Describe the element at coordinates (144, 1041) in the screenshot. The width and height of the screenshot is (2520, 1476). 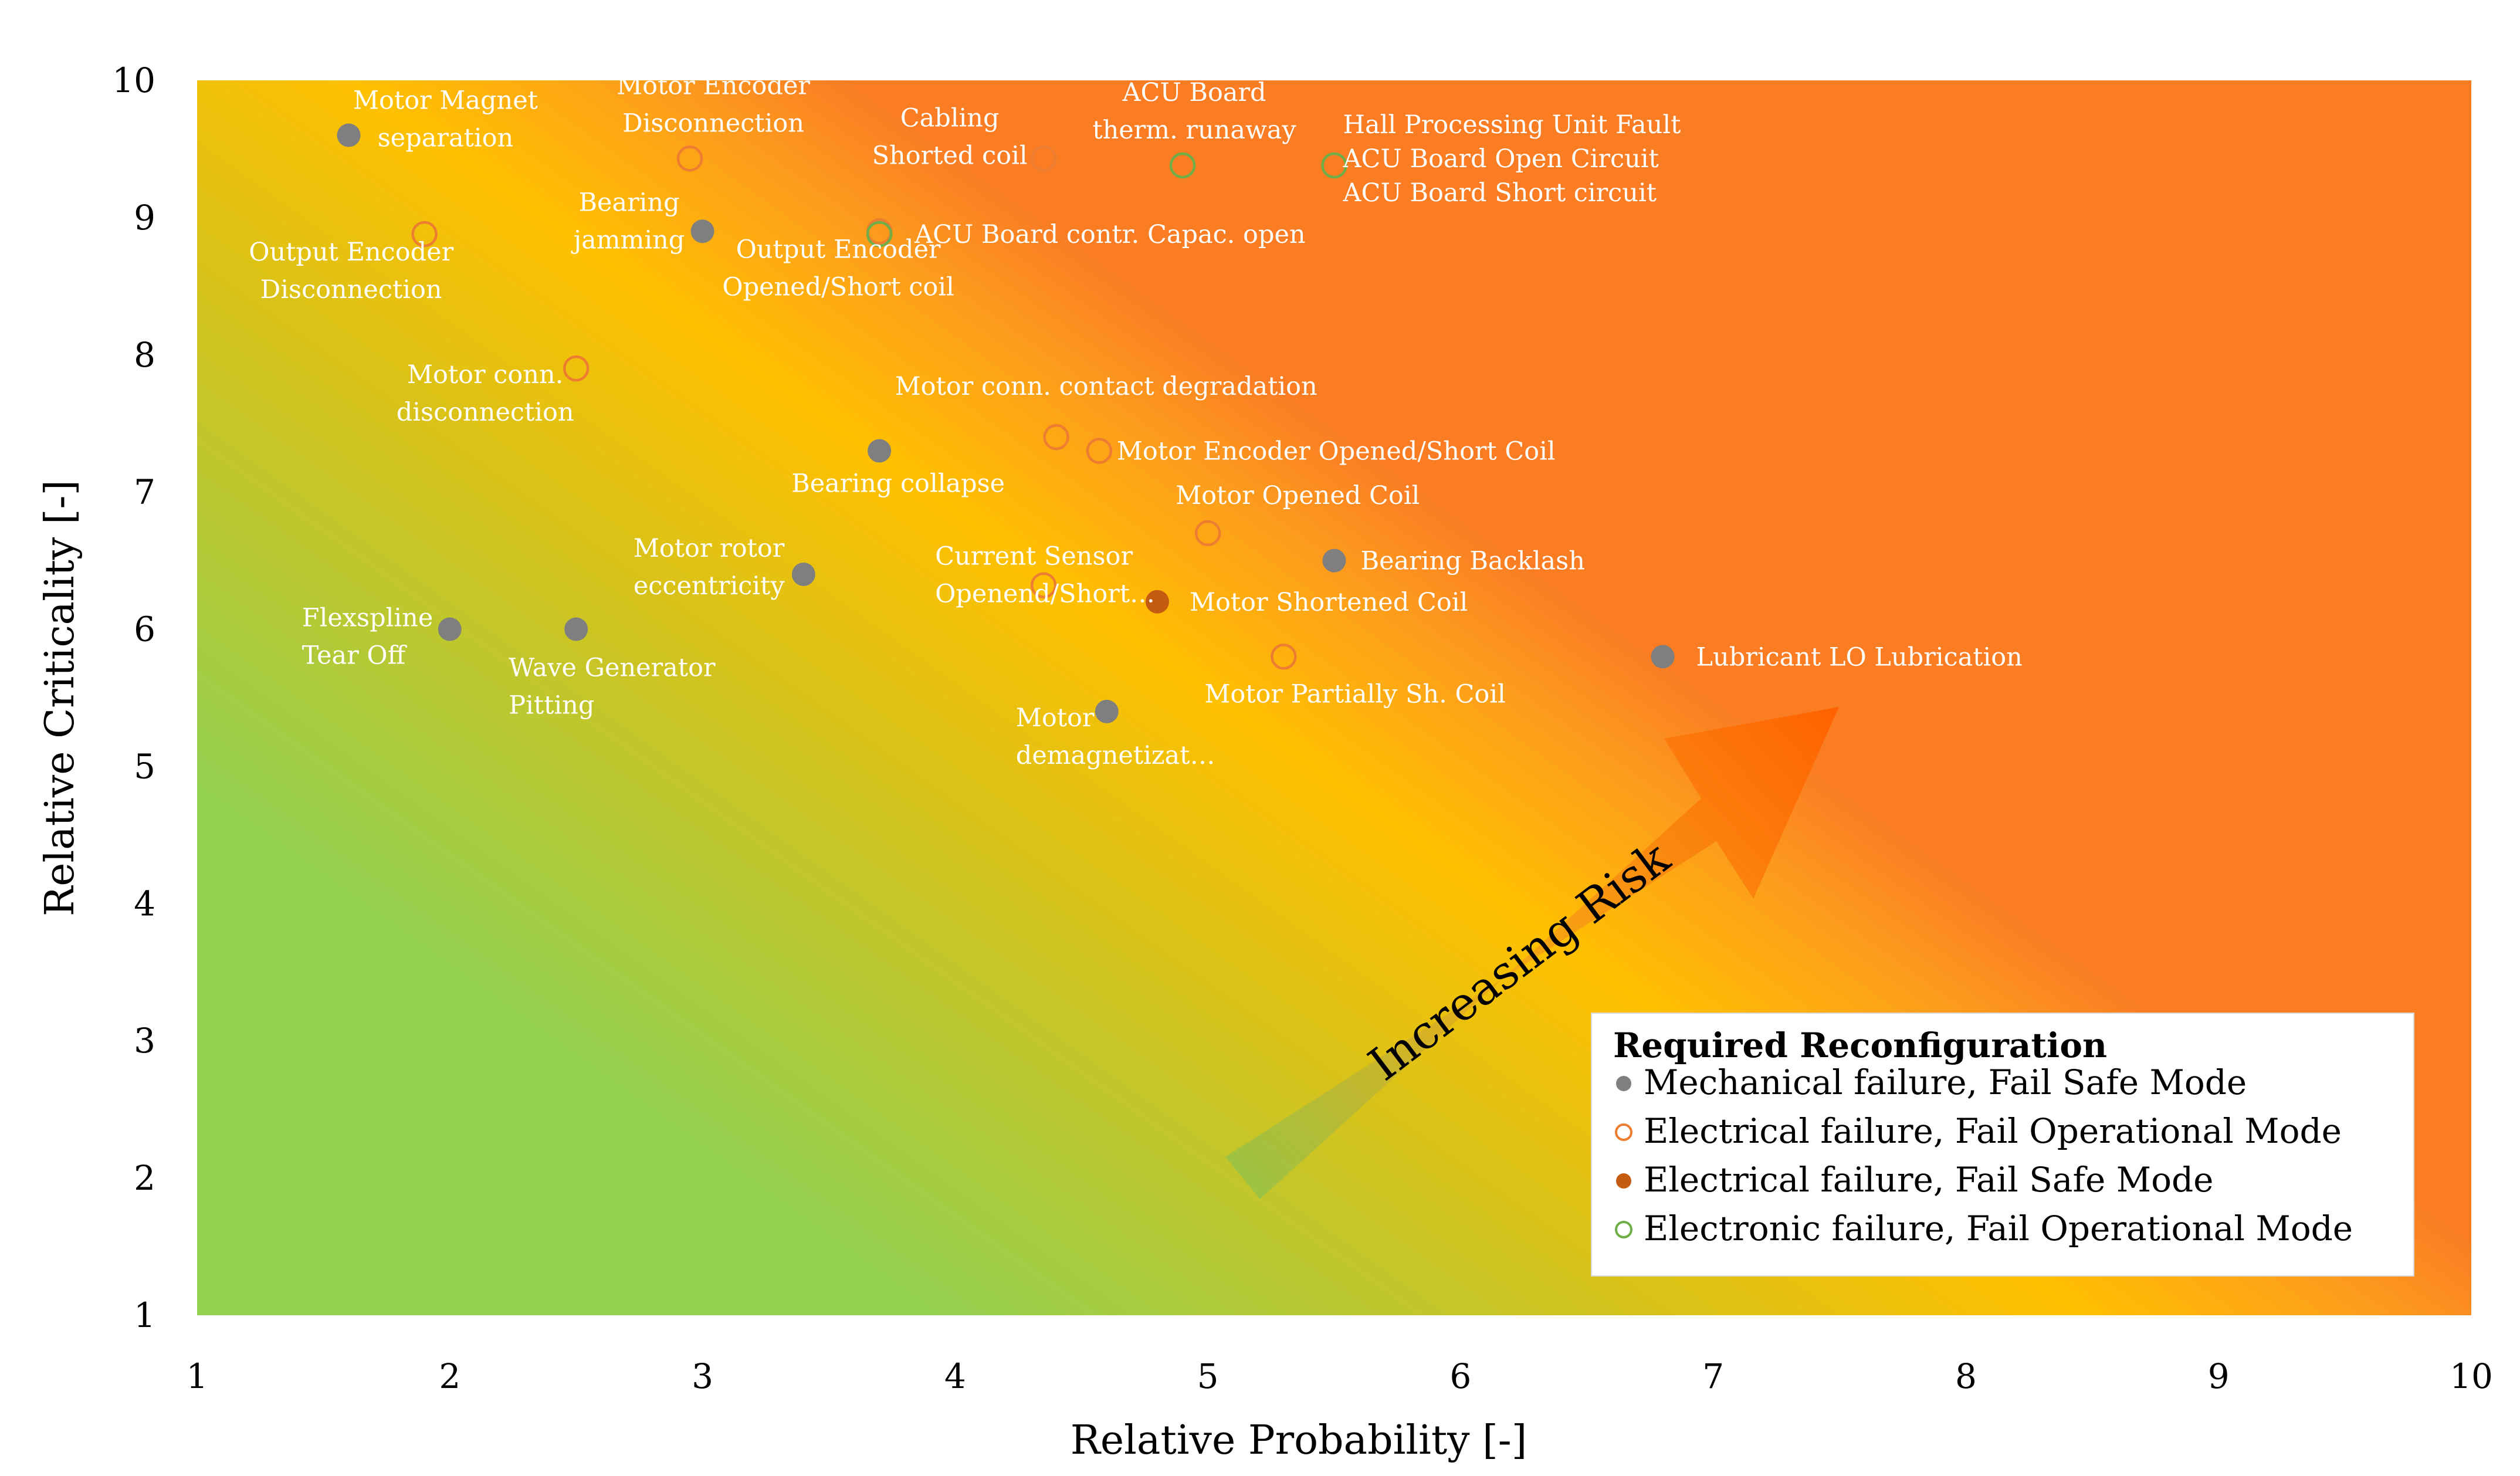
I see `y-tick-label: 3` at that location.